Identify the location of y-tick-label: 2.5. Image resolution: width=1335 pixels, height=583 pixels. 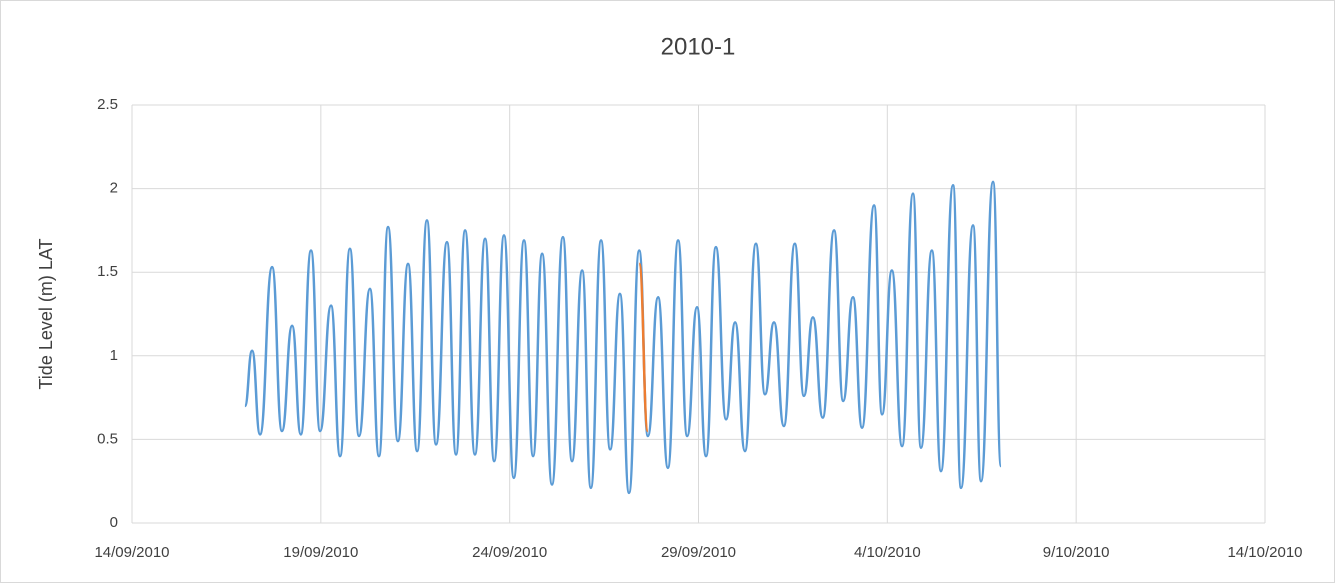
(107, 104).